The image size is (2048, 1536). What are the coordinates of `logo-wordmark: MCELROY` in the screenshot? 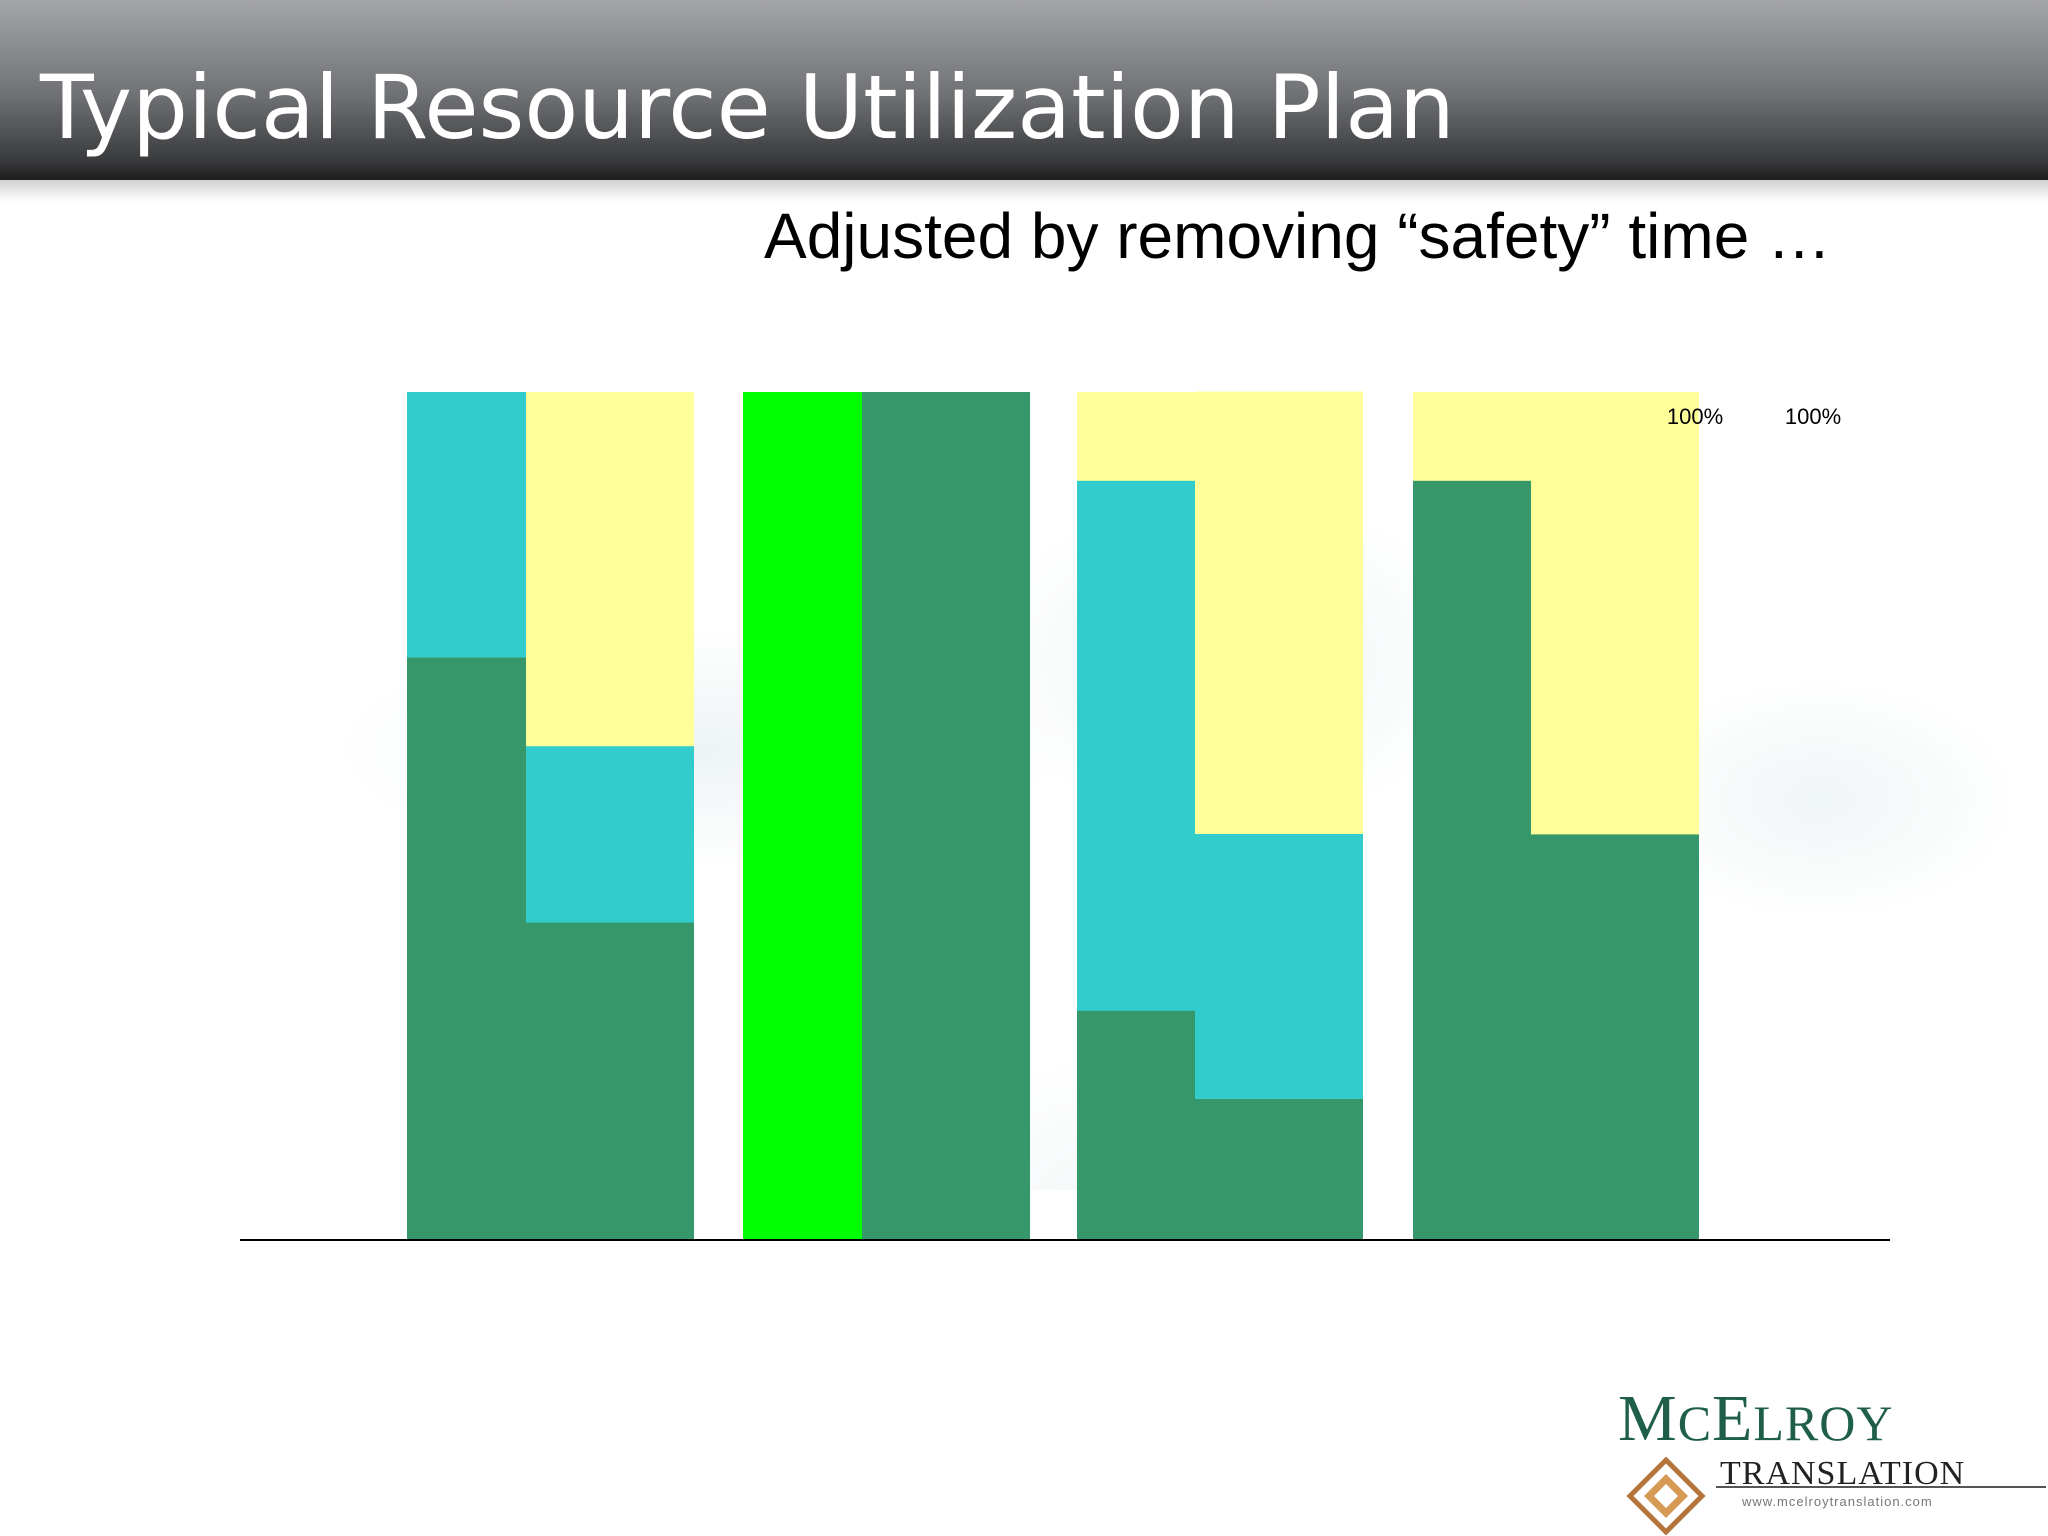 It's located at (1756, 1418).